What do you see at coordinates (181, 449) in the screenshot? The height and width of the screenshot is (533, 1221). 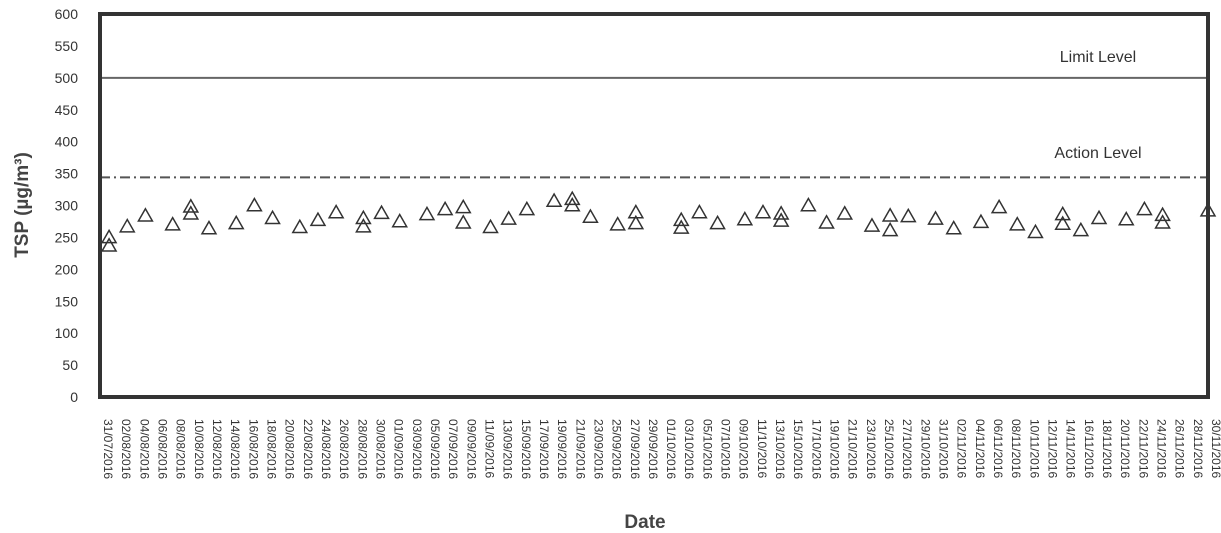 I see `x-tick-label: 08/08/2016` at bounding box center [181, 449].